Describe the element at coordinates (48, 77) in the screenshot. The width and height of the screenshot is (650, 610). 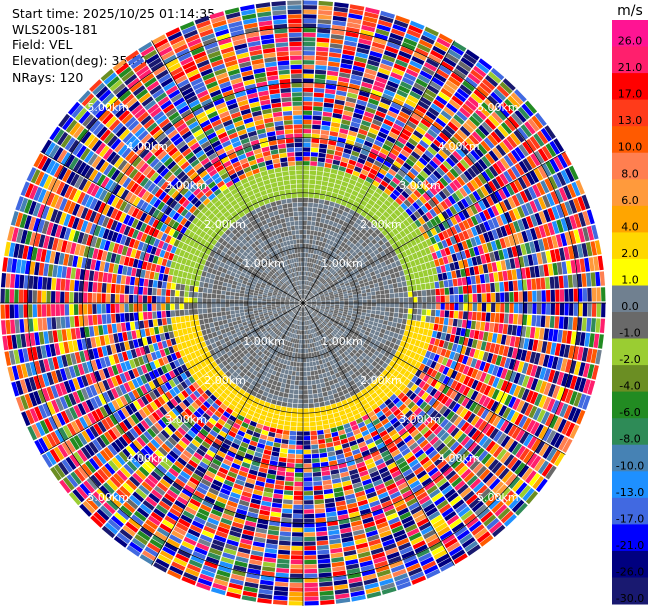
I see `nrays-label: NRays: 120` at that location.